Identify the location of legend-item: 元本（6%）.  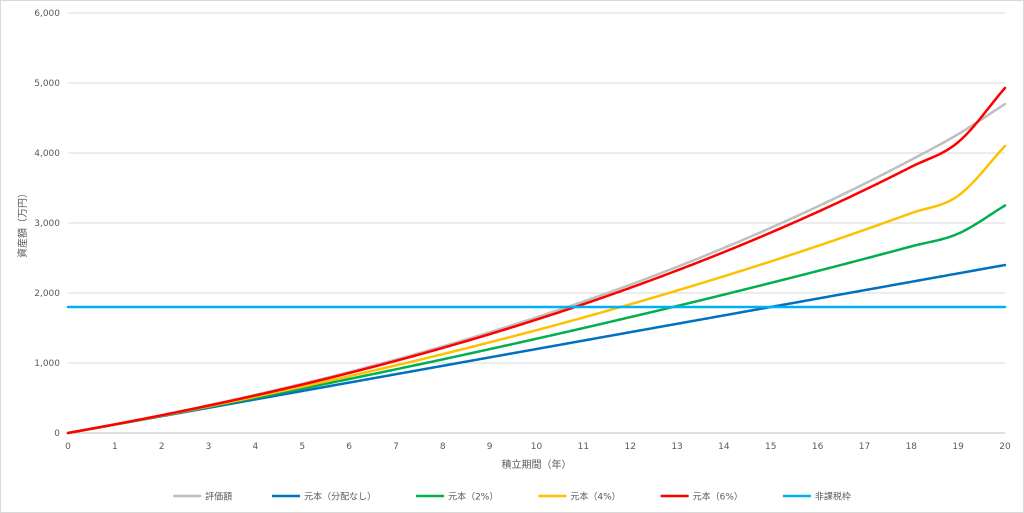
(701, 497).